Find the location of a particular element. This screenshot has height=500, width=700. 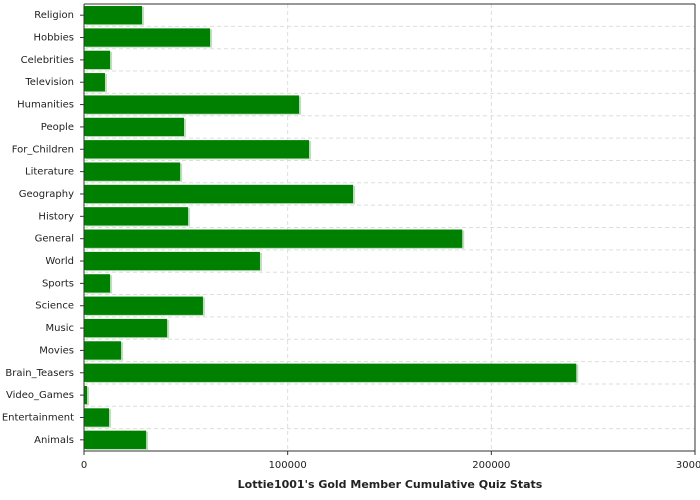

y-tick-label: History is located at coordinates (56, 216).